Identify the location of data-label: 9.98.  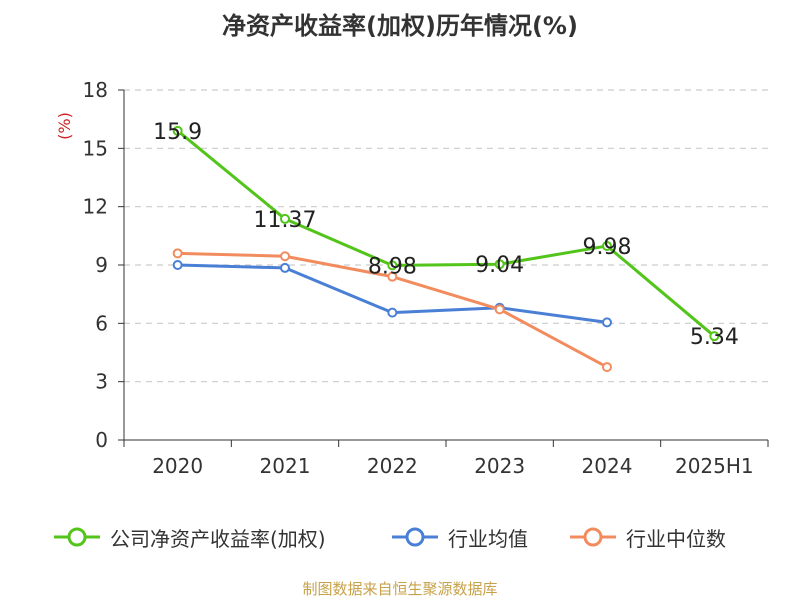
(607, 247).